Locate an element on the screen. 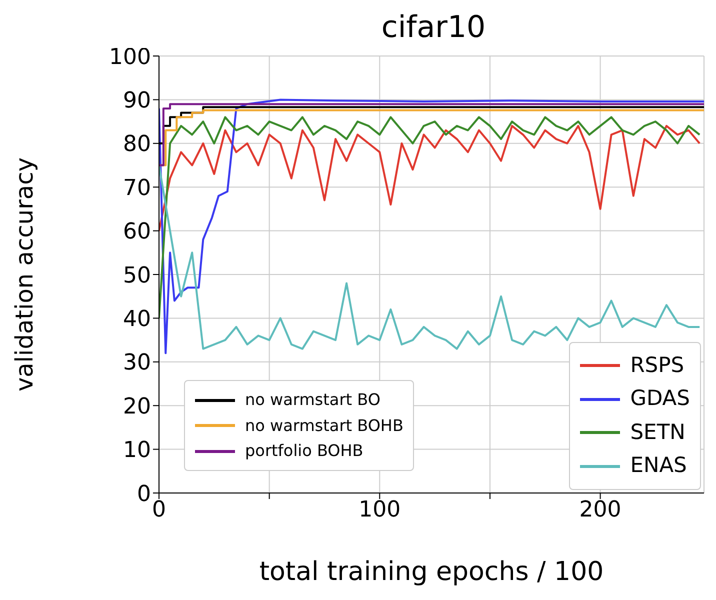 Image resolution: width=716 pixels, height=600 pixels. line-series is located at coordinates (430, 178).